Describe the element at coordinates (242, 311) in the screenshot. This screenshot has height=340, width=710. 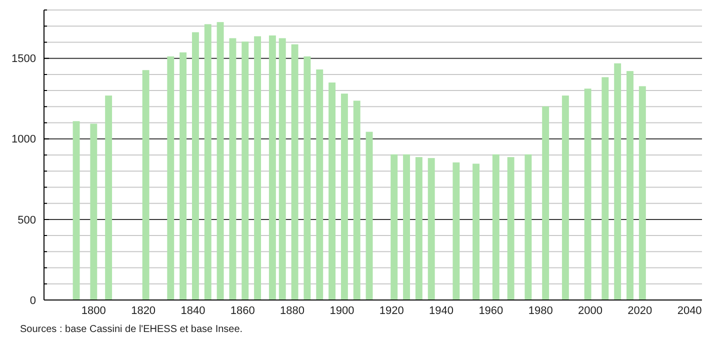
I see `x-tick-label: 1860` at that location.